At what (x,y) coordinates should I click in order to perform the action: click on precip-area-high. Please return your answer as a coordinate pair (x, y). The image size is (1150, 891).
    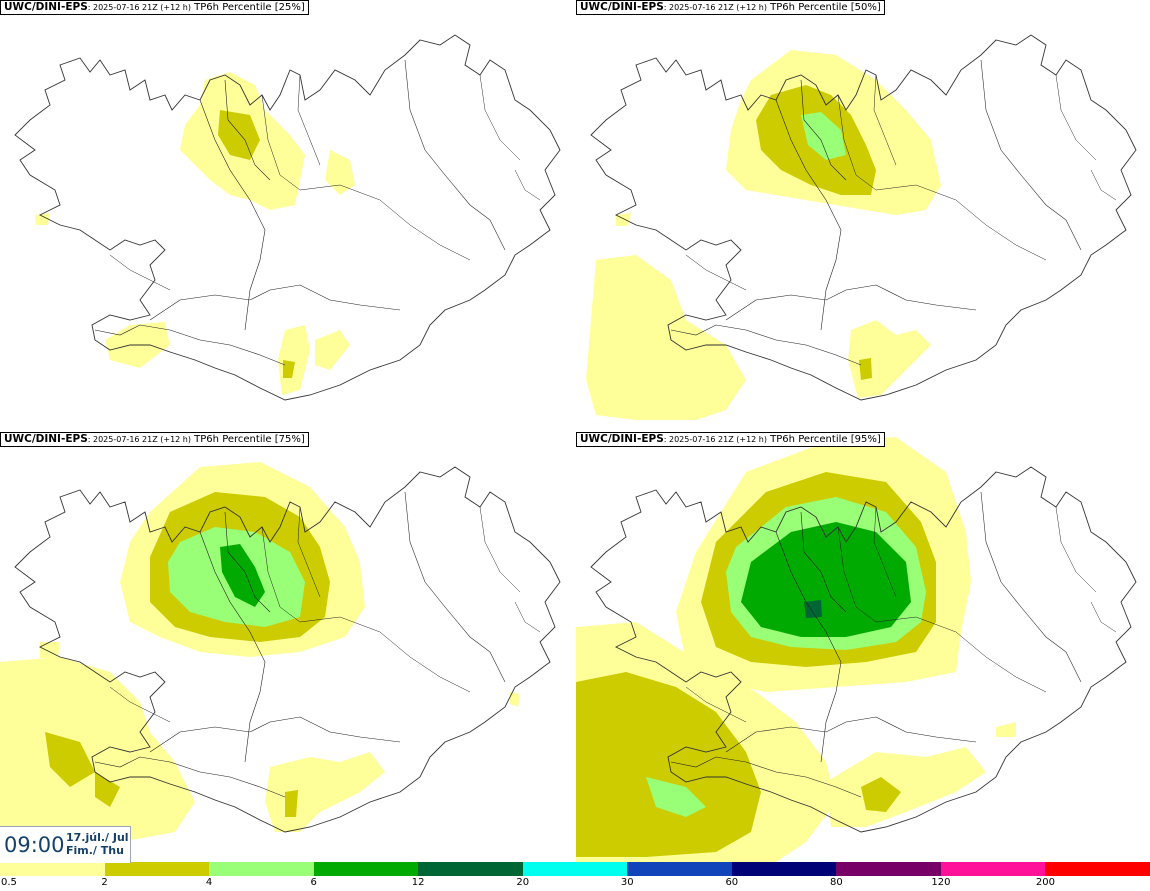
    Looking at the image, I should click on (823, 136).